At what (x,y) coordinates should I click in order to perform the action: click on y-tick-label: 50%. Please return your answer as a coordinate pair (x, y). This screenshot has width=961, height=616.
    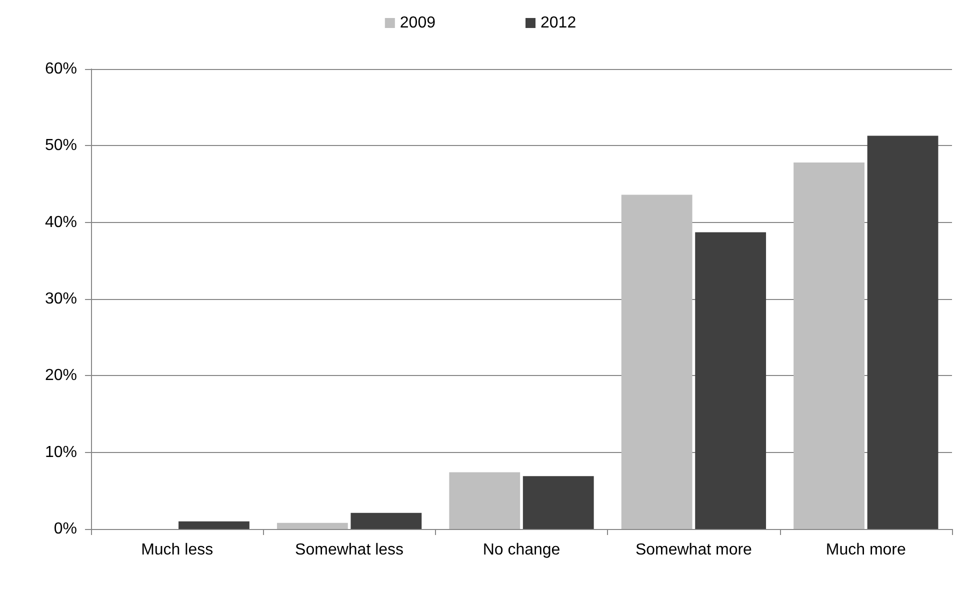
    Looking at the image, I should click on (60, 145).